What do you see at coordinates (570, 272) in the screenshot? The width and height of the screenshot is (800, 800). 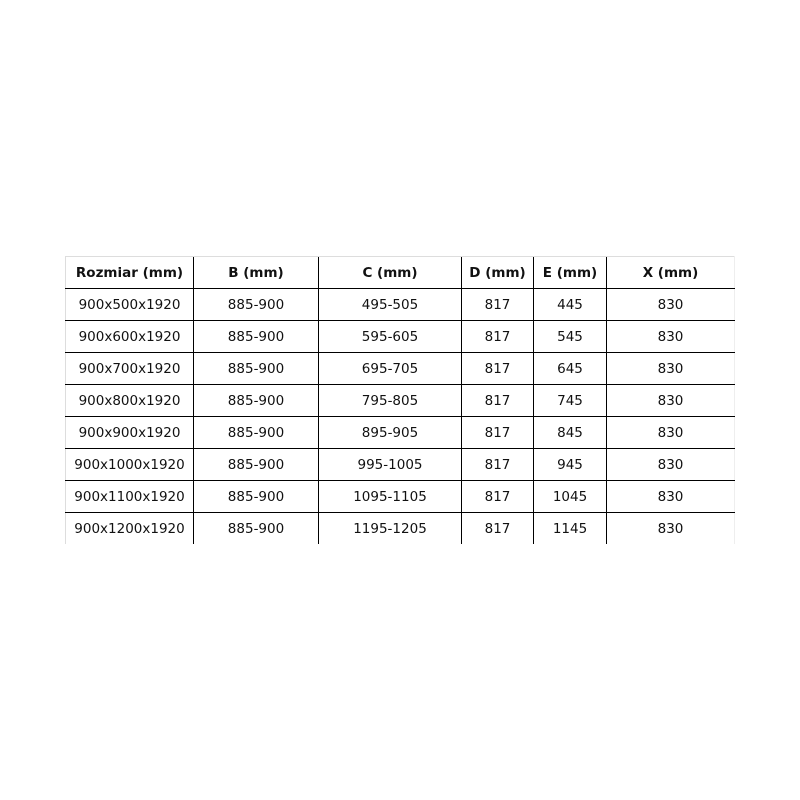 I see `column-header: E (mm)` at bounding box center [570, 272].